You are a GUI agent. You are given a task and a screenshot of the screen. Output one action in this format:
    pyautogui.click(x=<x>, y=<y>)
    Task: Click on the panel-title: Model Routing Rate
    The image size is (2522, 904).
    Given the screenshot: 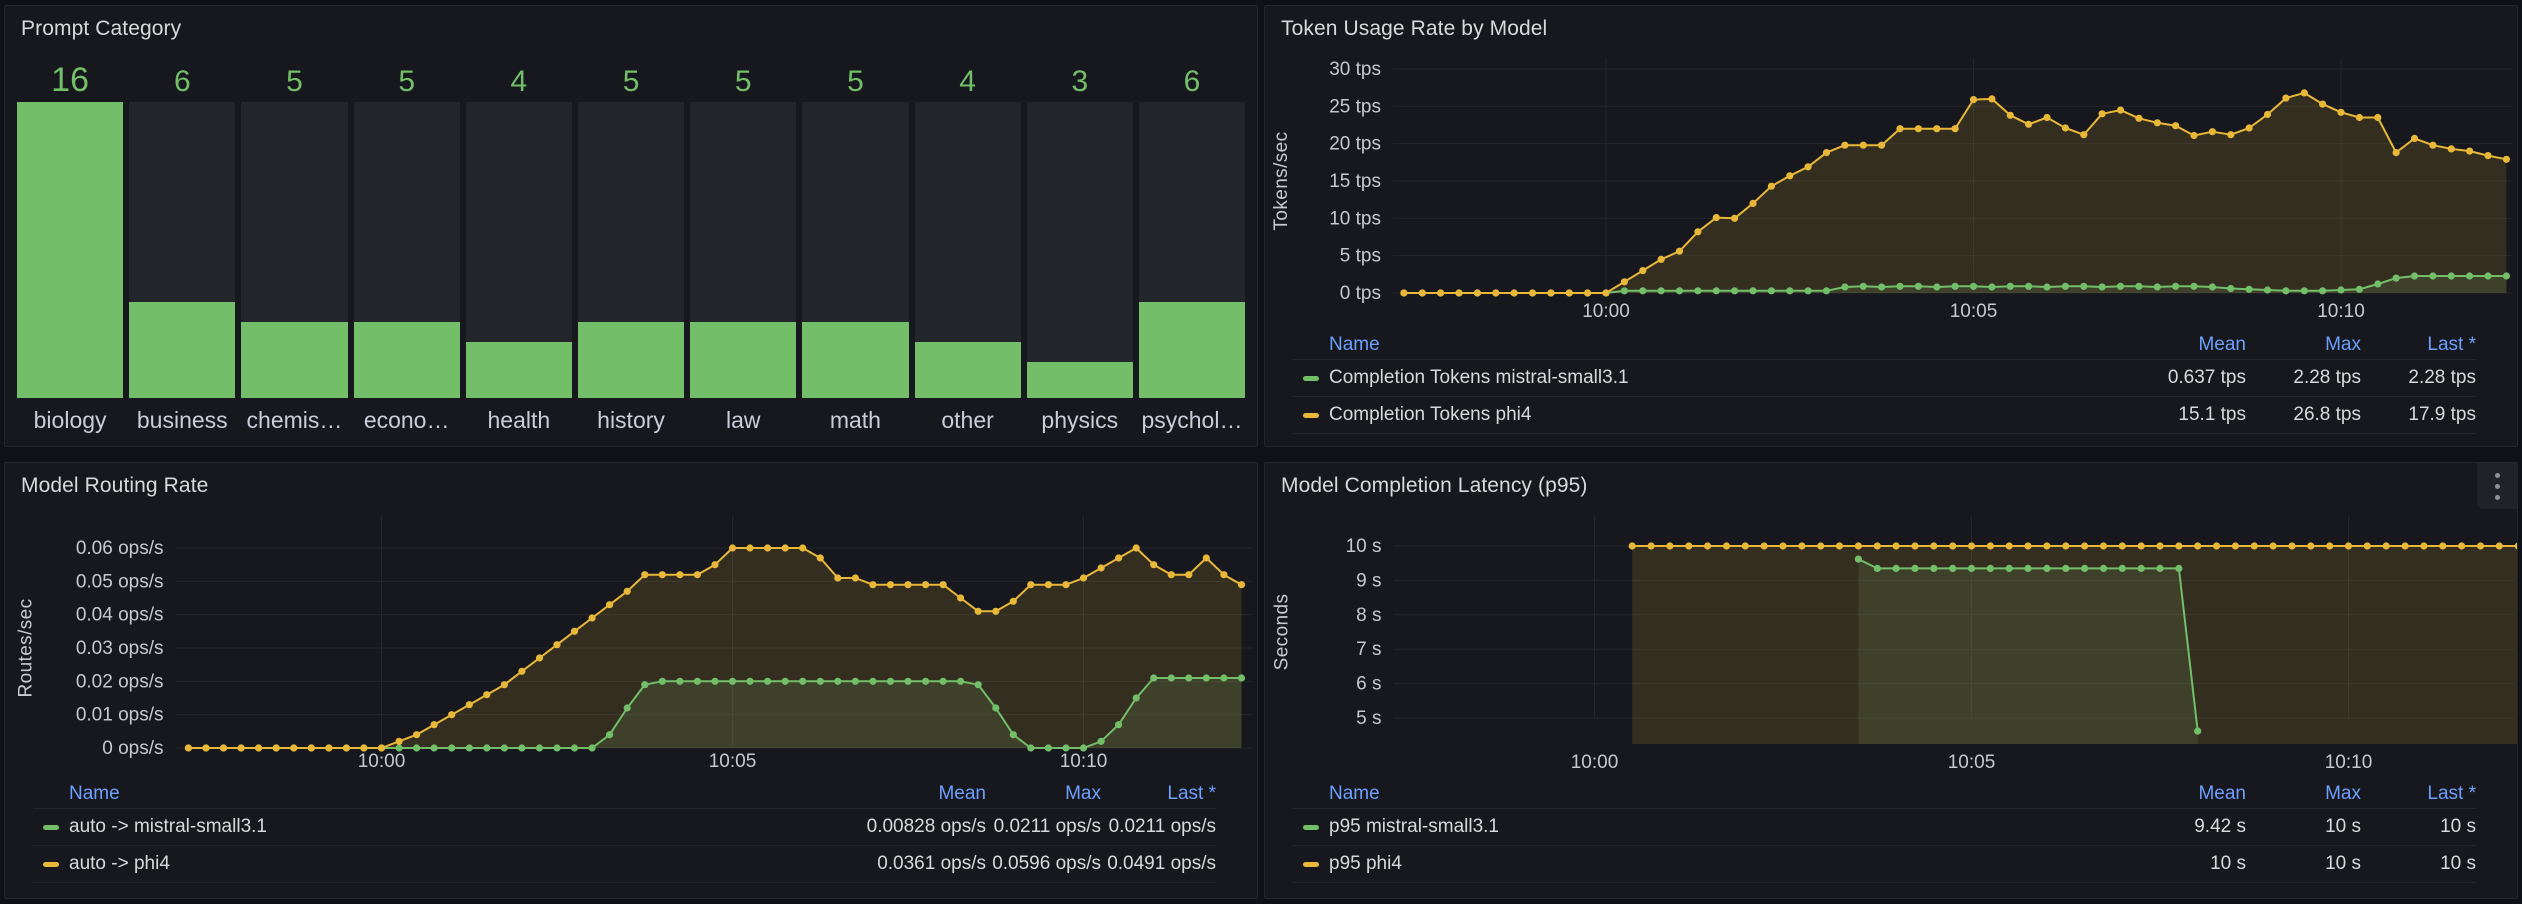 What is the action you would take?
    pyautogui.click(x=115, y=485)
    